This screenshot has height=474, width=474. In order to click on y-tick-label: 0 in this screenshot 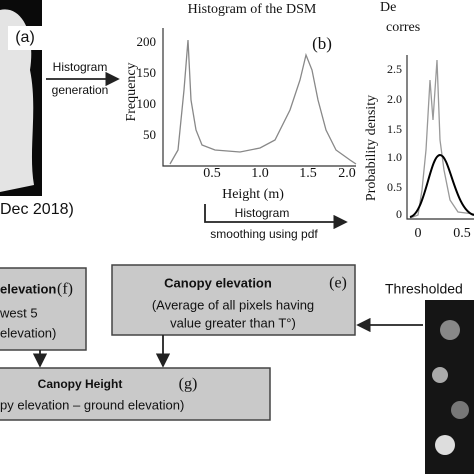, I will do `click(399, 214)`.